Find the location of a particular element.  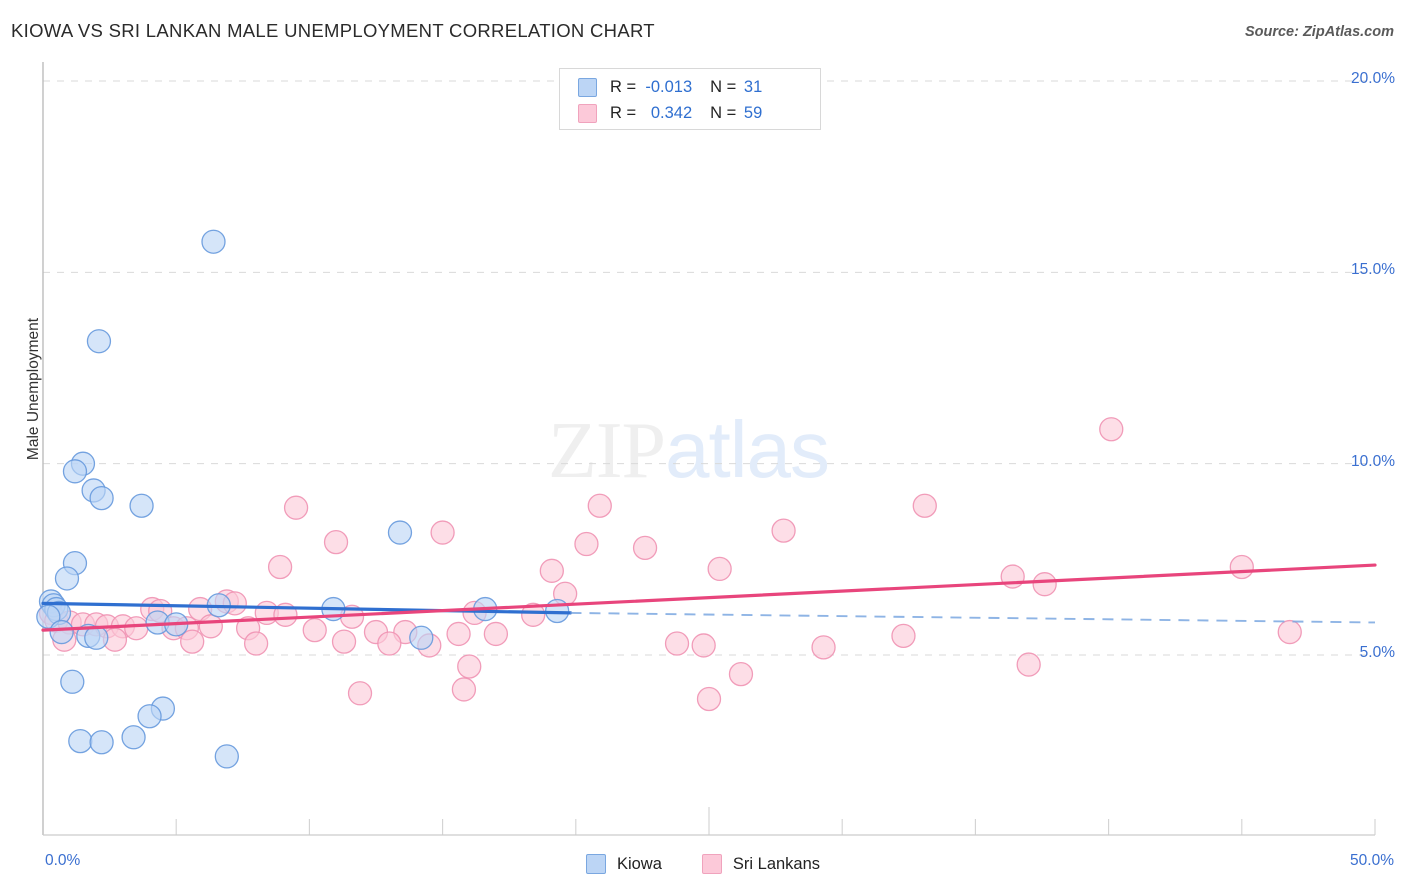

stat-row-sri-lankans: R = 0.342 N = 59 is located at coordinates (699, 113).